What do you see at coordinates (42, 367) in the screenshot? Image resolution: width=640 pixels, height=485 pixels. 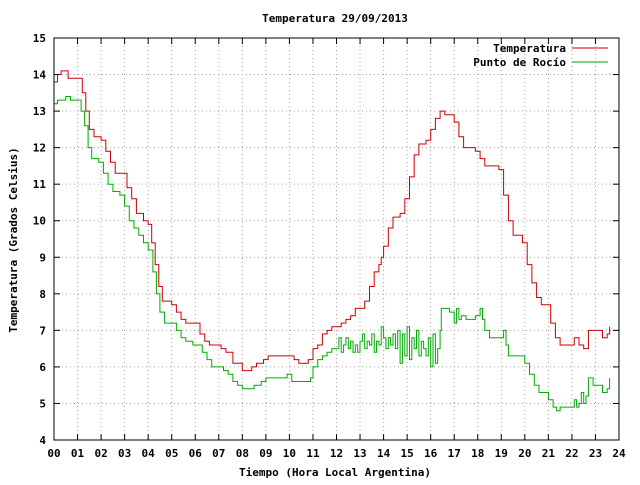 I see `y-tick-label: 6` at bounding box center [42, 367].